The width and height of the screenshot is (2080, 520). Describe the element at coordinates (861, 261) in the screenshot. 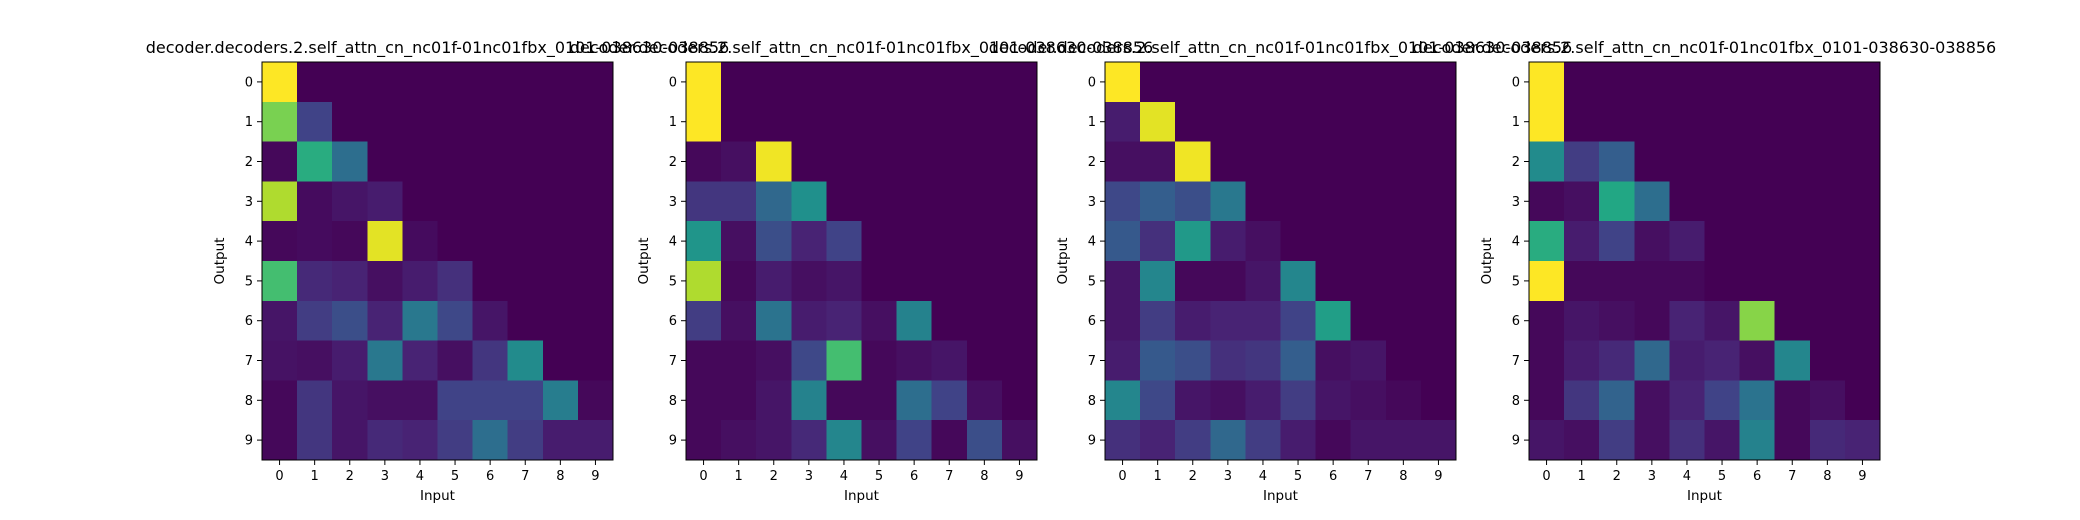

I see `axes-frame` at that location.